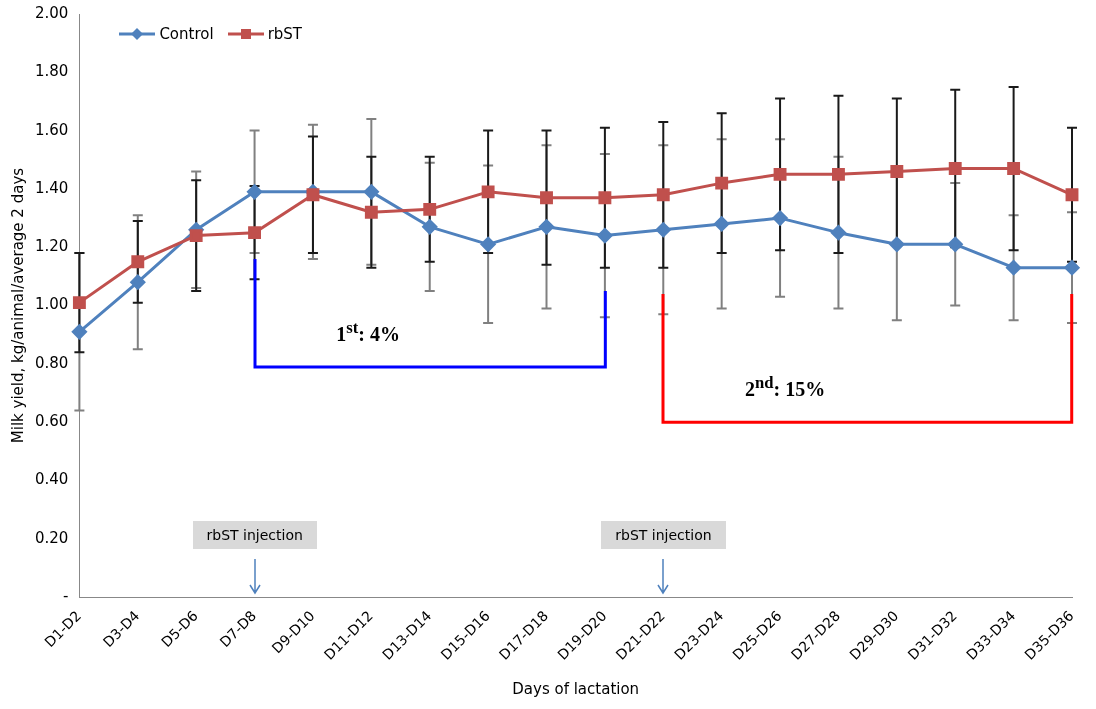  What do you see at coordinates (17, 305) in the screenshot?
I see `y-axis-title: Milk yield, kg/animal/average 2 days` at bounding box center [17, 305].